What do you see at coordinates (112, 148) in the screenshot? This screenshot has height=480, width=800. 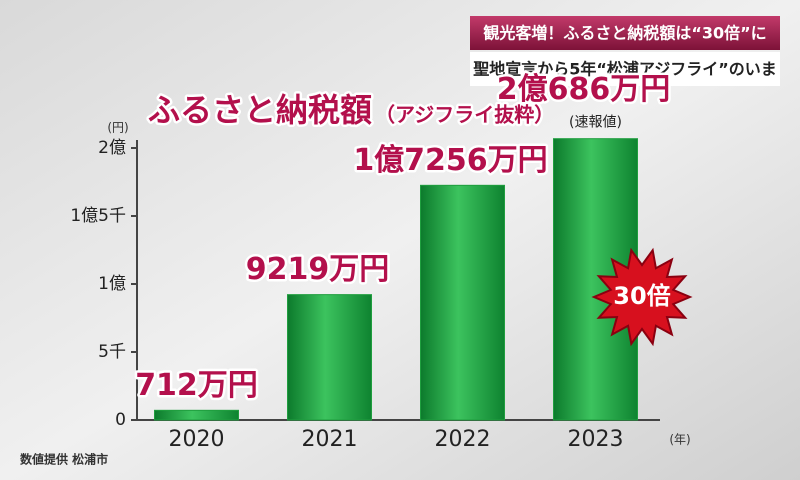 I see `y-tick-label: 2億` at bounding box center [112, 148].